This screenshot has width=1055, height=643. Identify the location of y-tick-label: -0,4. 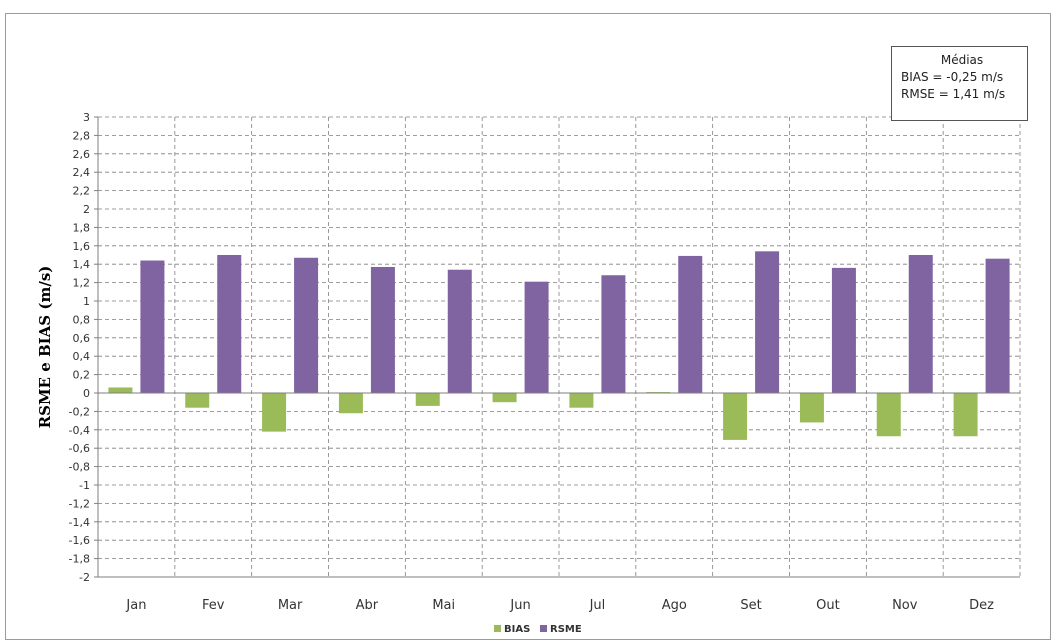
(79, 430).